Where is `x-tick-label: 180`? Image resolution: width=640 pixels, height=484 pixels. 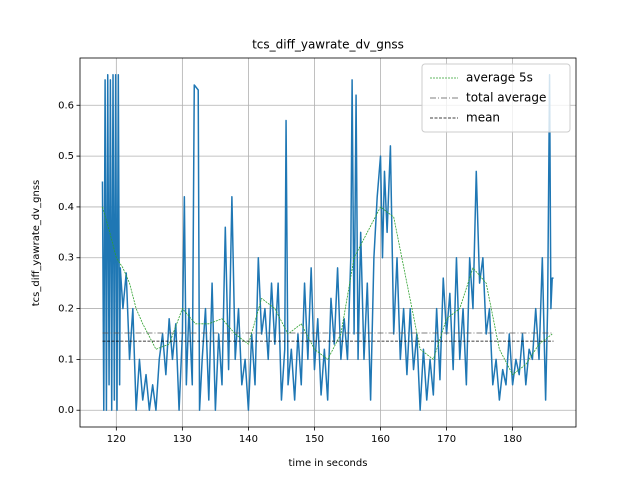 x-tick-label: 180 is located at coordinates (512, 439).